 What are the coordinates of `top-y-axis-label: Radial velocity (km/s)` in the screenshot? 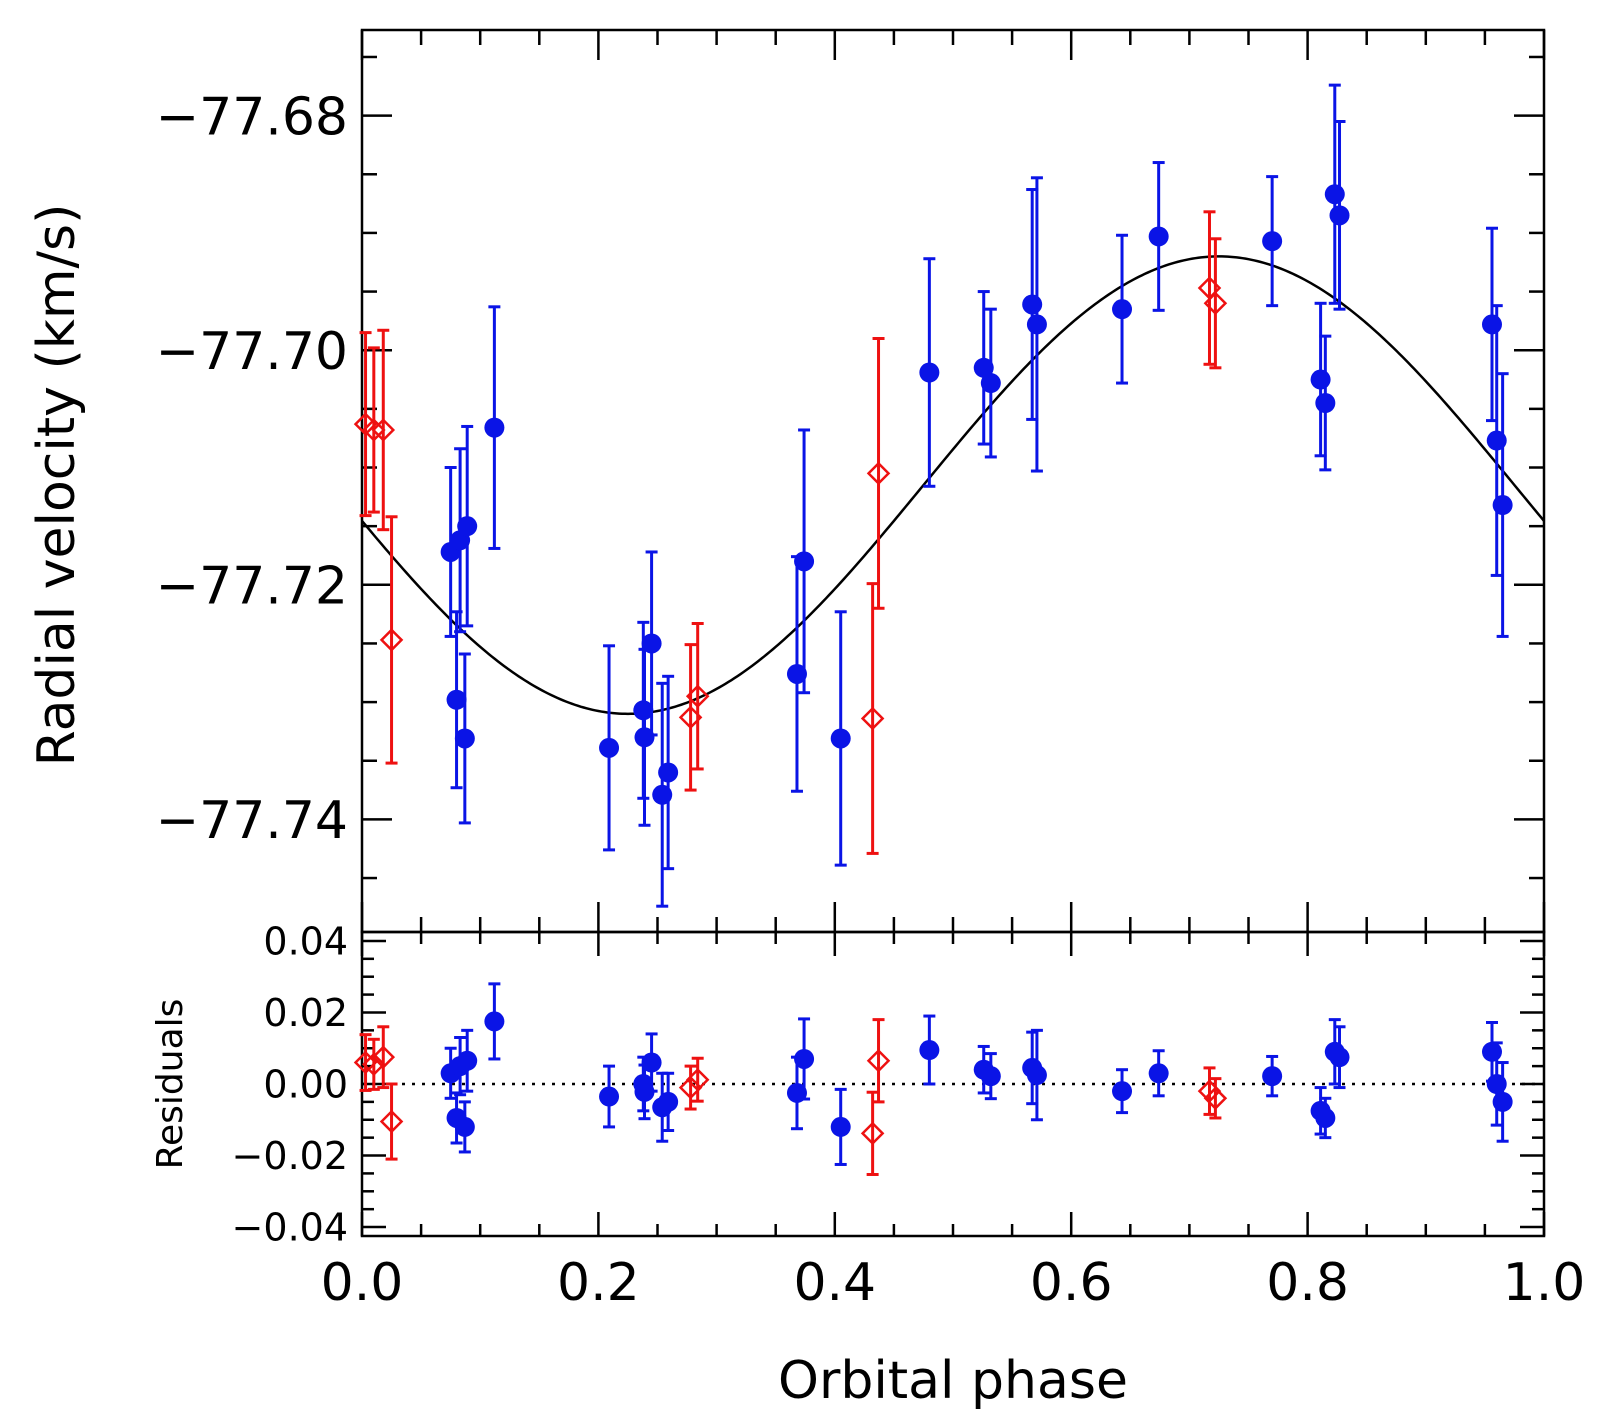 It's located at (57, 485).